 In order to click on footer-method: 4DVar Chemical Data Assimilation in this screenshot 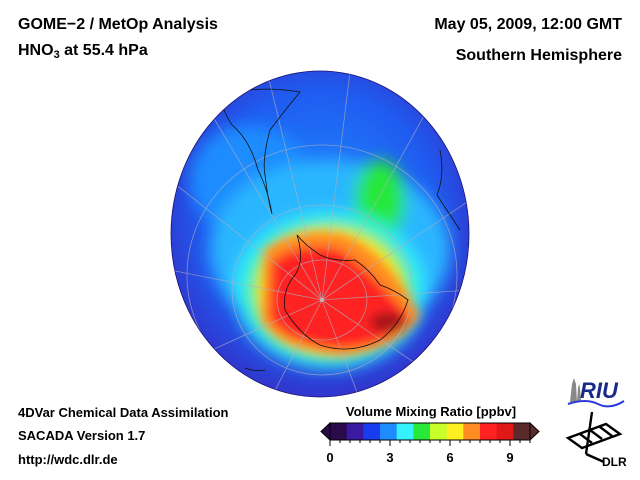, I will do `click(123, 412)`.